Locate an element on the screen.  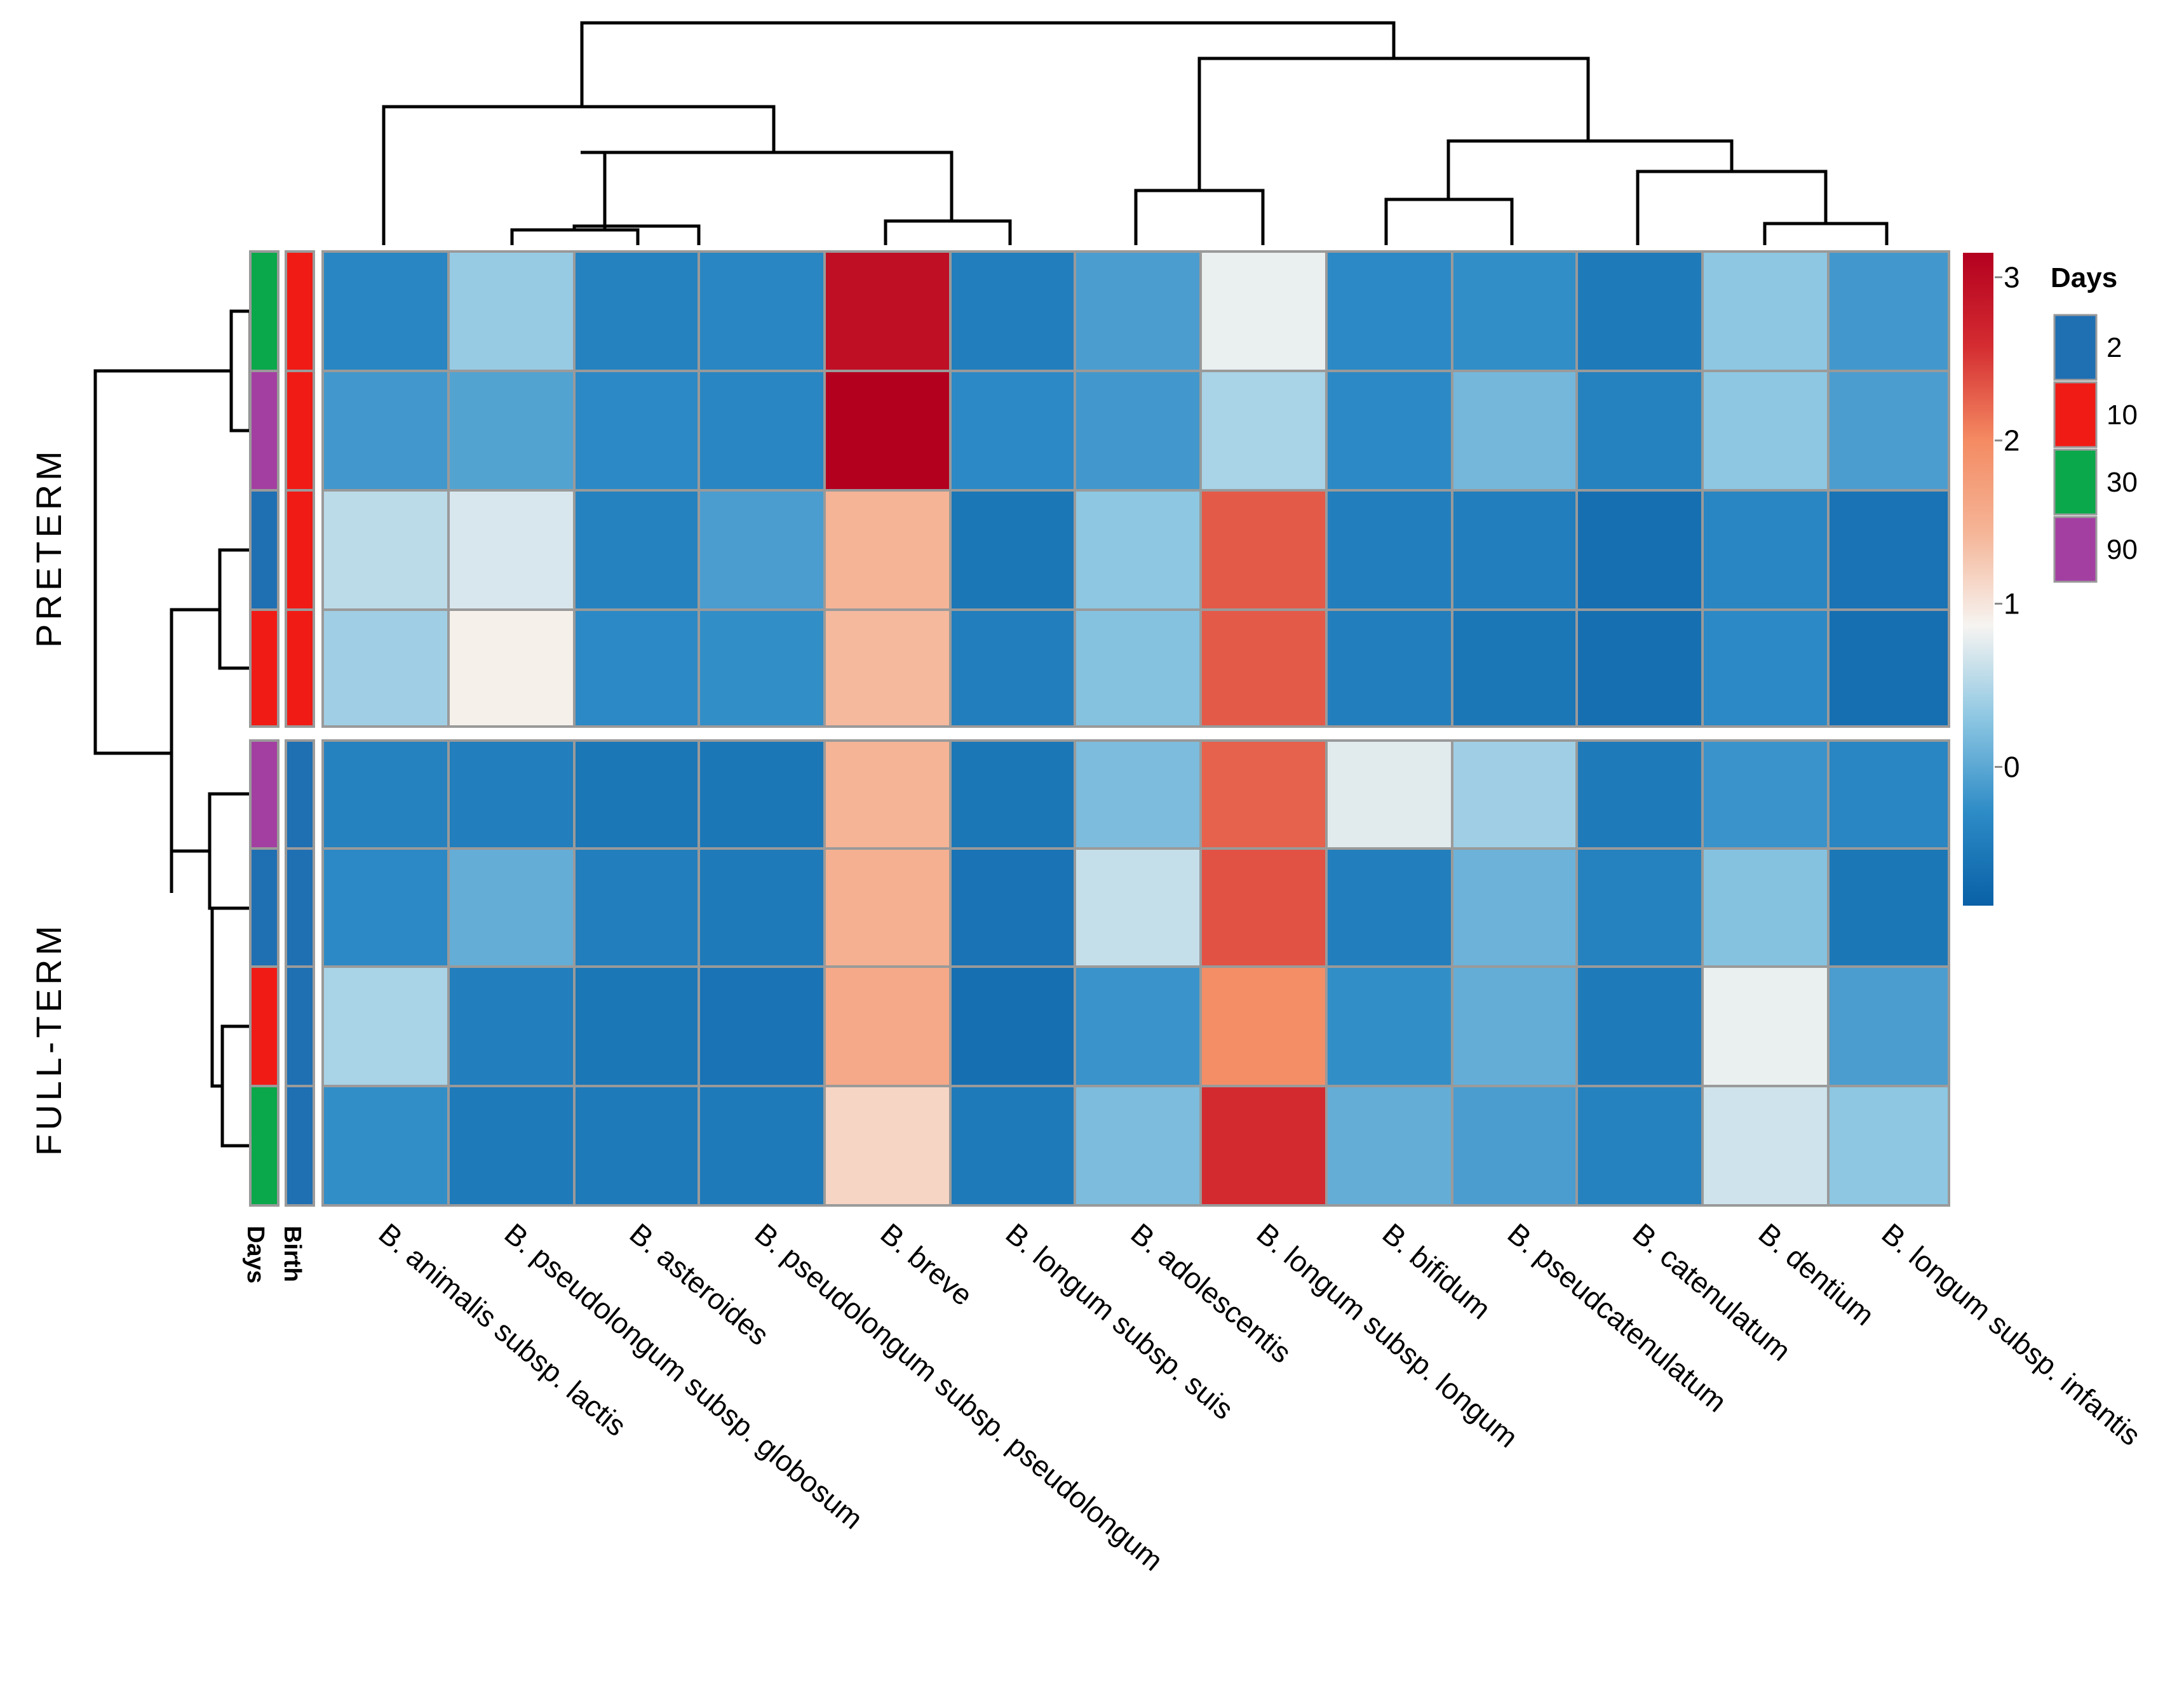
column-label: B. longum subsp. infantis is located at coordinates (2011, 1334).